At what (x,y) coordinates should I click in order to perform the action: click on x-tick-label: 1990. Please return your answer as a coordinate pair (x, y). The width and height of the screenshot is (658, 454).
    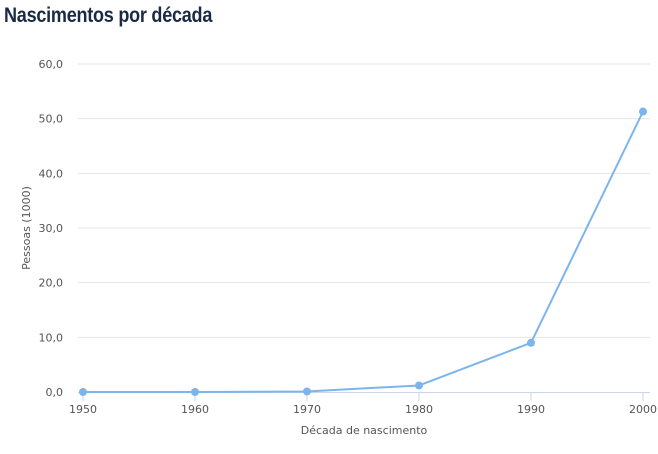
    Looking at the image, I should click on (531, 409).